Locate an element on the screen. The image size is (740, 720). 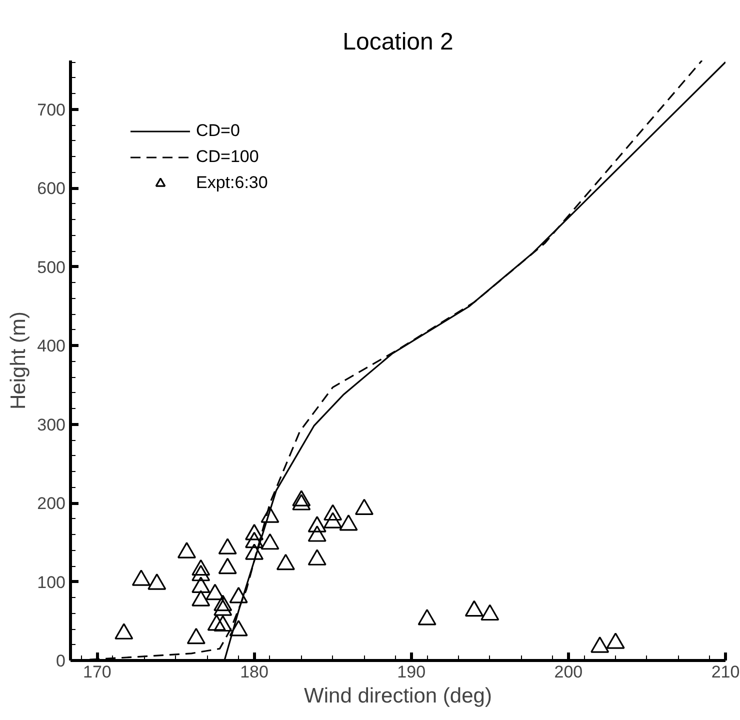
x-tick-label: 170 is located at coordinates (97, 672).